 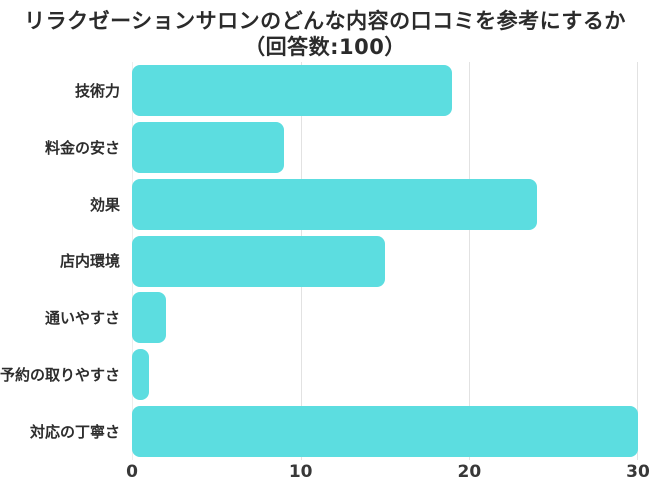 I want to click on x-axis: 0 10 20 30, so click(x=388, y=474).